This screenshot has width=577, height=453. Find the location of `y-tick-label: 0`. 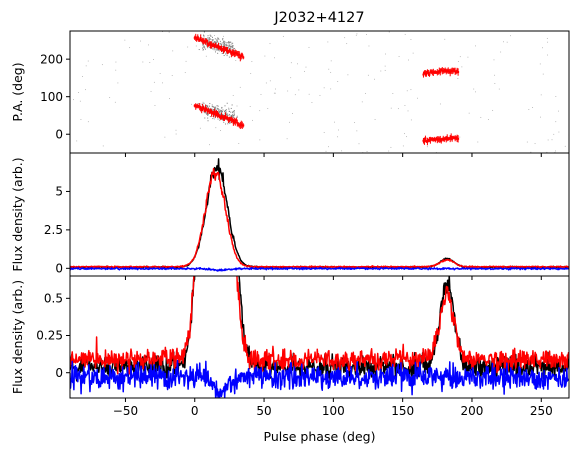

y-tick-label: 0 is located at coordinates (59, 269).